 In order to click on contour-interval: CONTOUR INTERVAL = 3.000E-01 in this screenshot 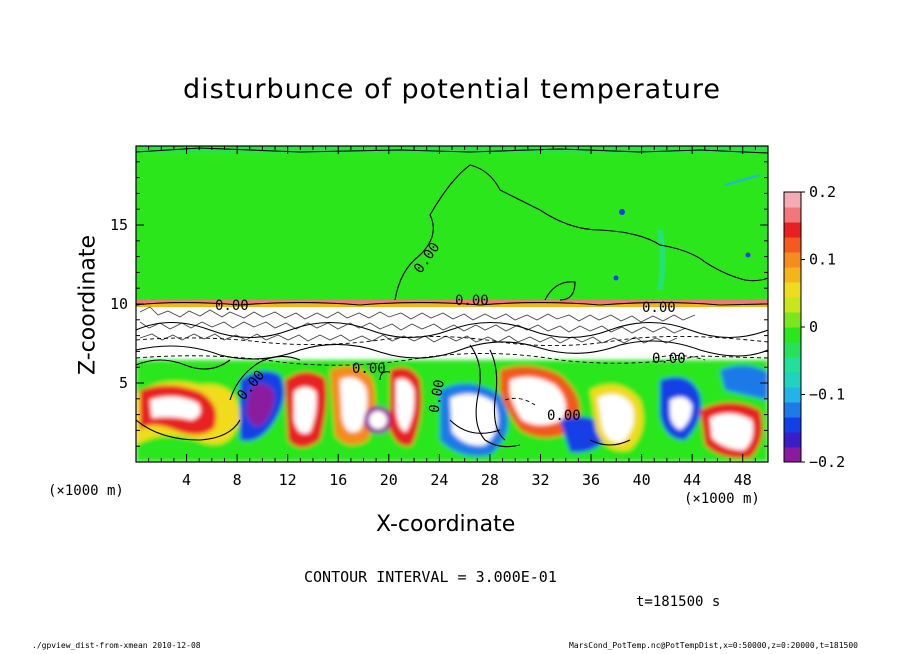, I will do `click(430, 577)`.